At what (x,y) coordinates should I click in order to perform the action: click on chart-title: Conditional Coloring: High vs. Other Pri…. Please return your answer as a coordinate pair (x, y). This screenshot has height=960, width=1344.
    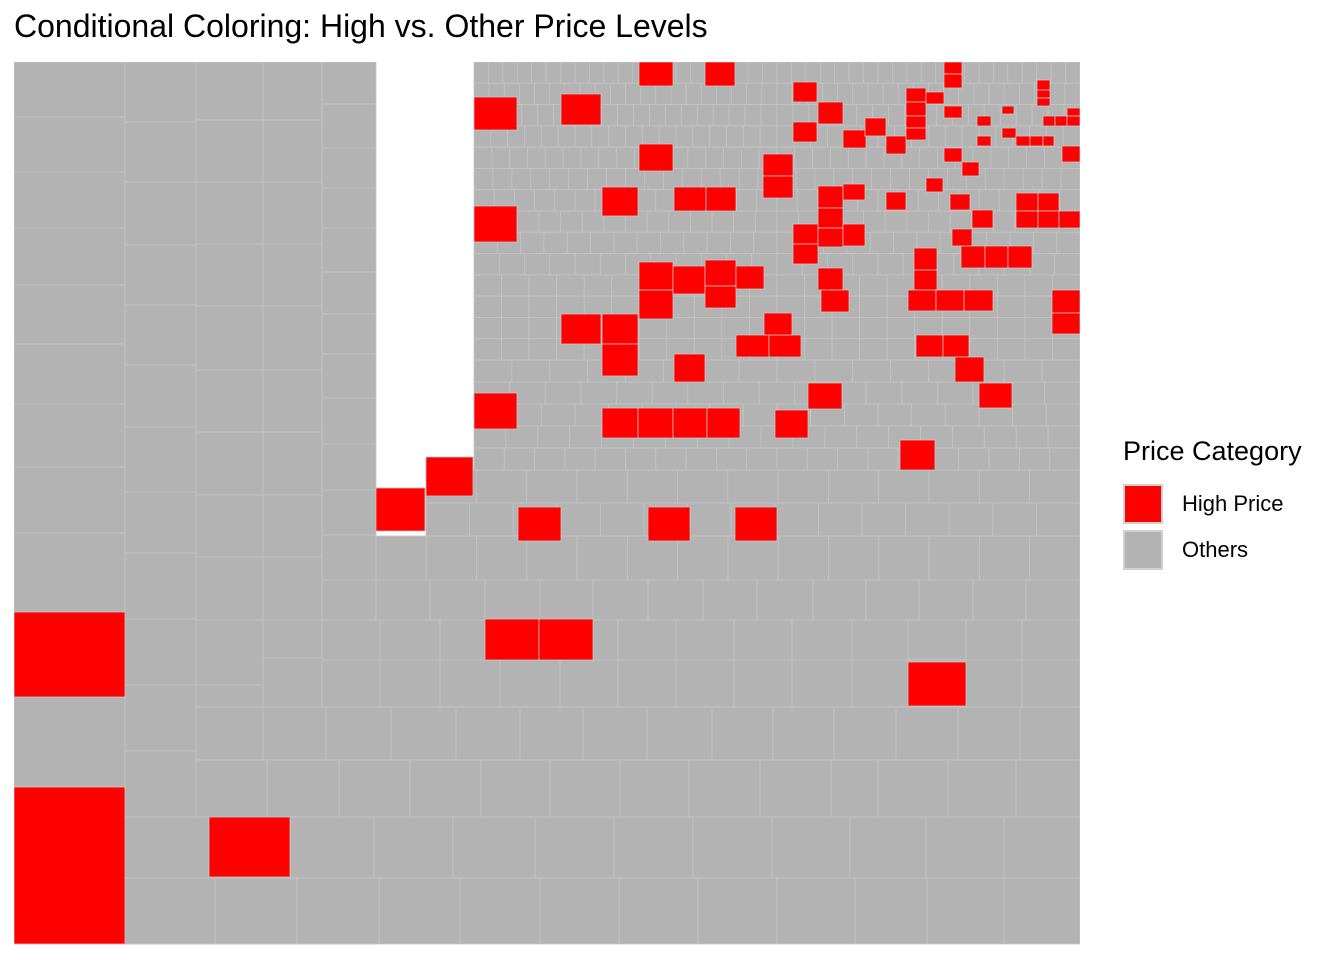
    Looking at the image, I should click on (361, 26).